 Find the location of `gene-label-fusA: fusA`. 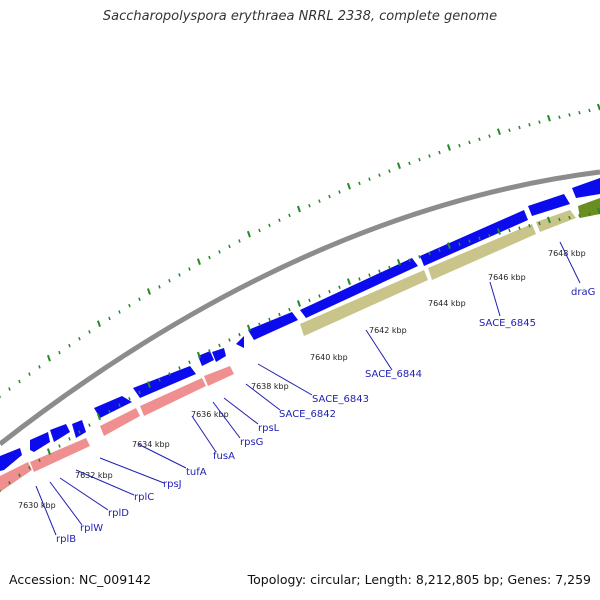

gene-label-fusA: fusA is located at coordinates (224, 456).